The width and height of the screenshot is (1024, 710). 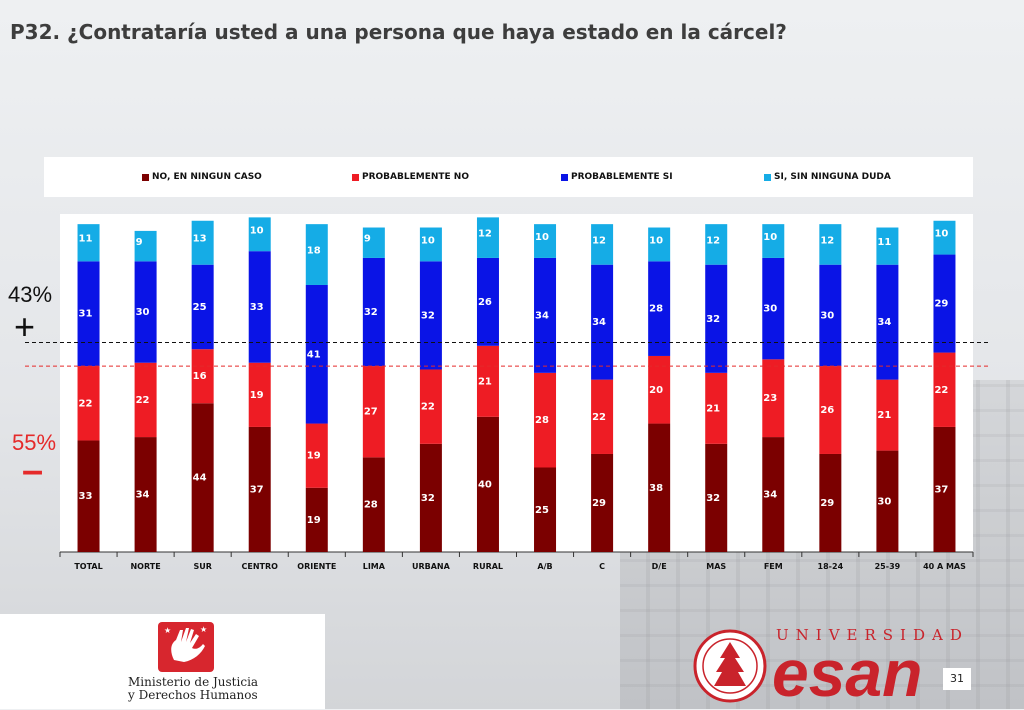 What do you see at coordinates (485, 484) in the screenshot?
I see `data-label: 40` at bounding box center [485, 484].